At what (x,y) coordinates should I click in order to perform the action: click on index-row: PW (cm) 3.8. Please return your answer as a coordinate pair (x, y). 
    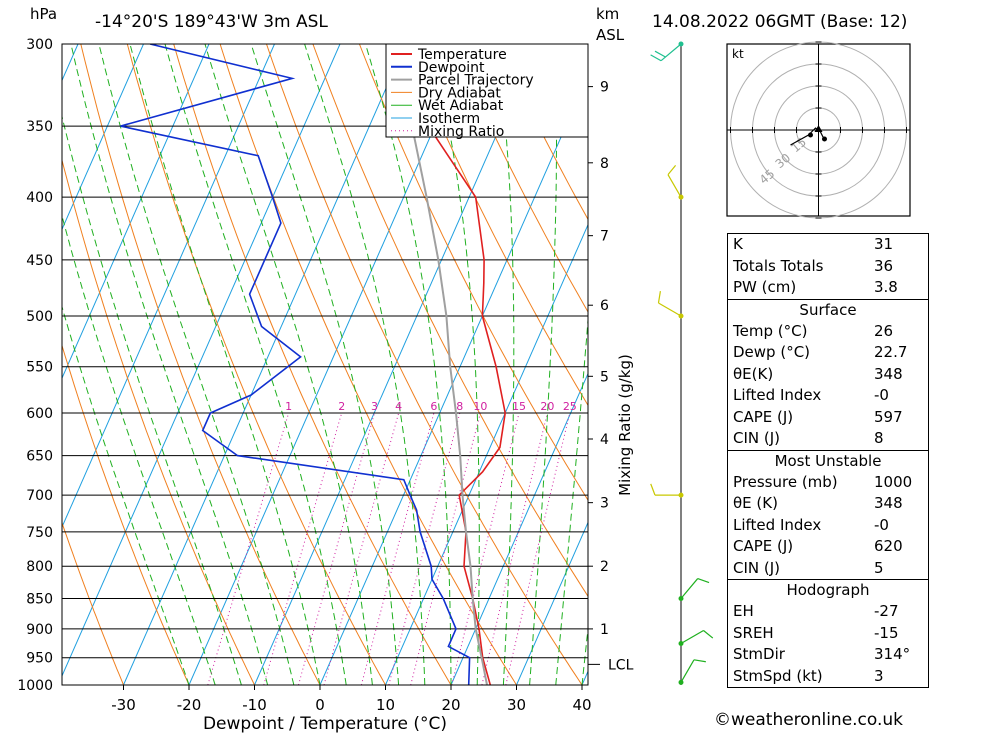
    Looking at the image, I should click on (815, 287).